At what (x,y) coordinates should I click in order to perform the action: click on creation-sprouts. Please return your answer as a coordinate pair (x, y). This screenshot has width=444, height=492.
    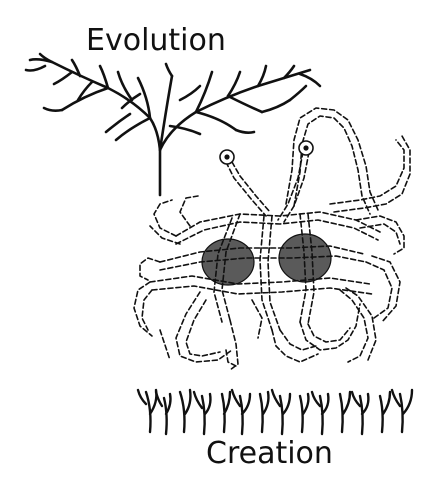
    Looking at the image, I should click on (275, 412).